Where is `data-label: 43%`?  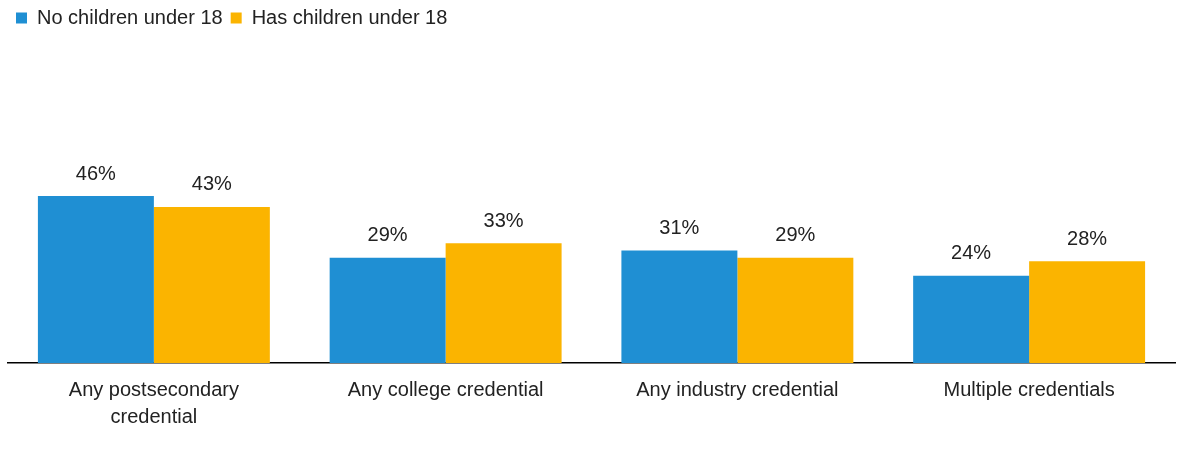 data-label: 43% is located at coordinates (212, 183).